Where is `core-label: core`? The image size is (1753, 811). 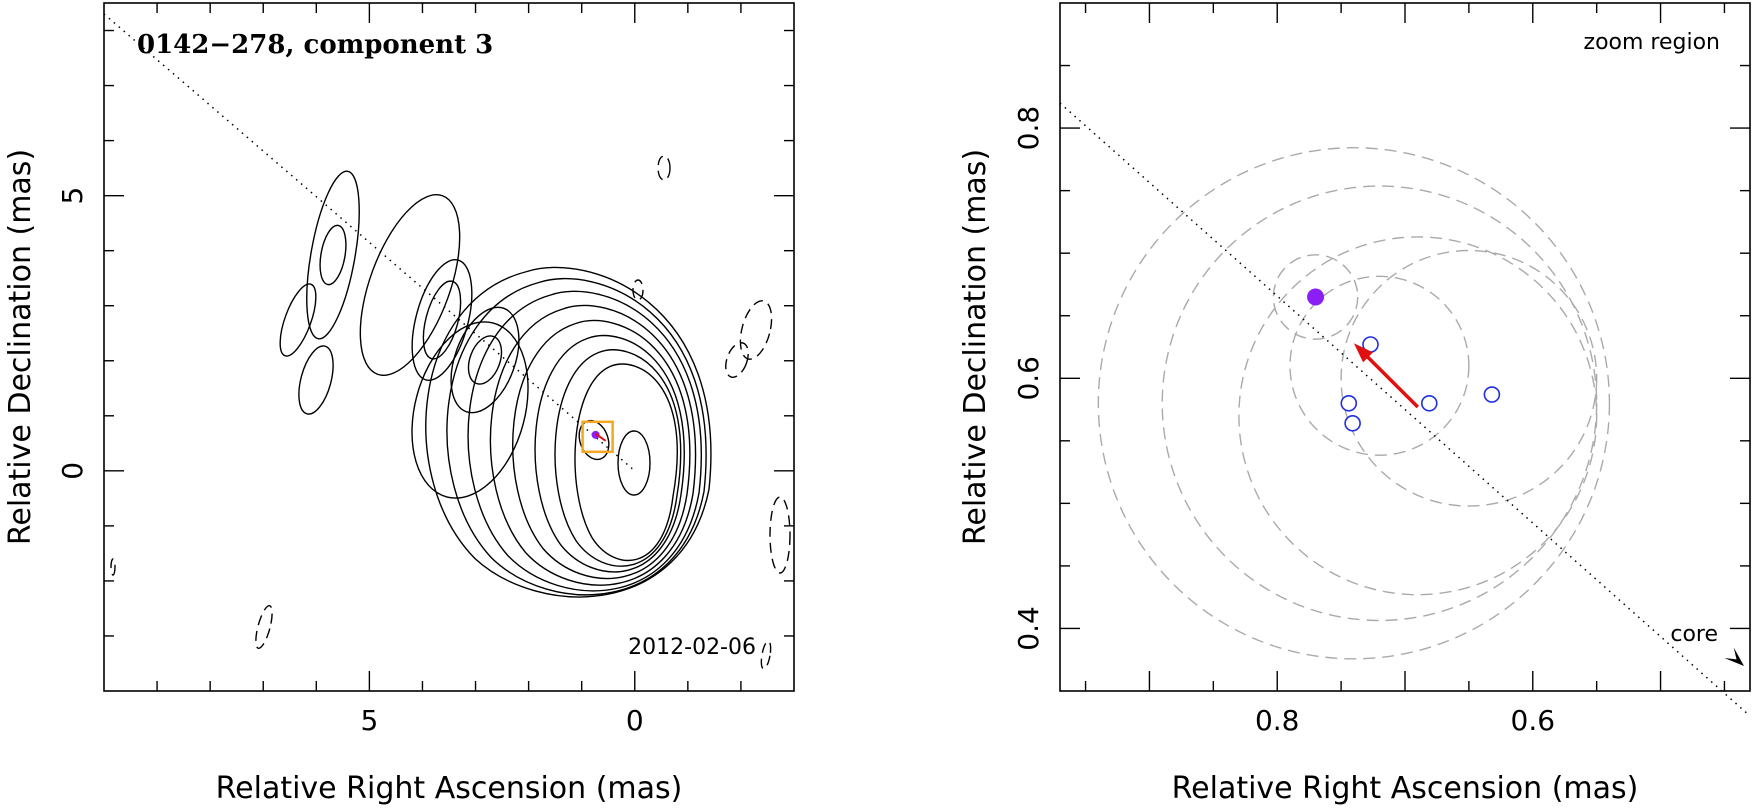 core-label: core is located at coordinates (1694, 634).